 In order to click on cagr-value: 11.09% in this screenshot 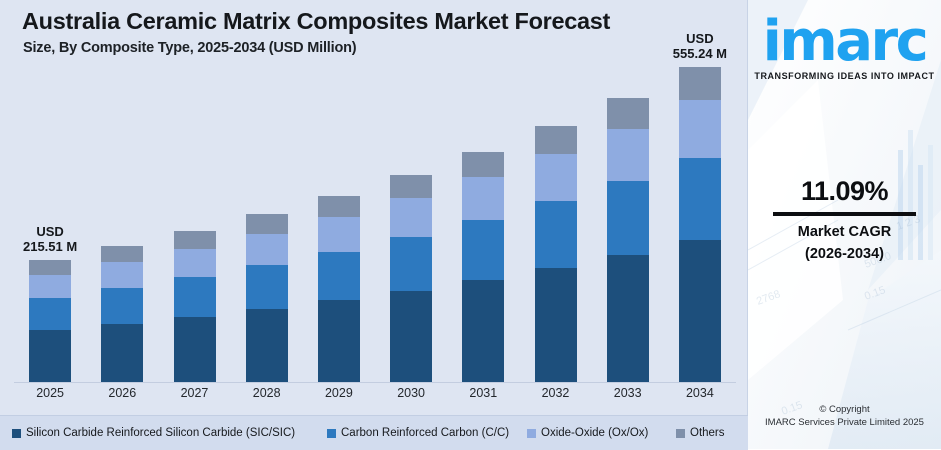, I will do `click(844, 191)`.